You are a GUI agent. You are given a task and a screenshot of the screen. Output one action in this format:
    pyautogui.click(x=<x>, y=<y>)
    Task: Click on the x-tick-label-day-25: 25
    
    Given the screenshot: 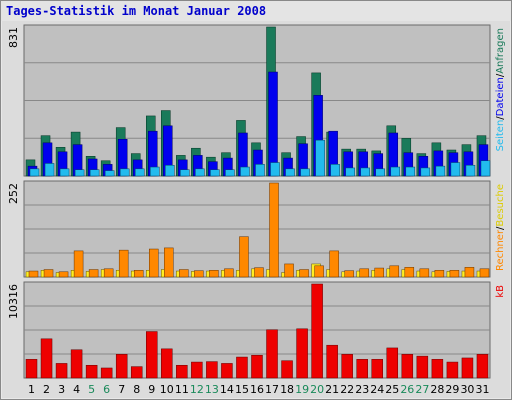 What is the action you would take?
    pyautogui.click(x=392, y=389)
    